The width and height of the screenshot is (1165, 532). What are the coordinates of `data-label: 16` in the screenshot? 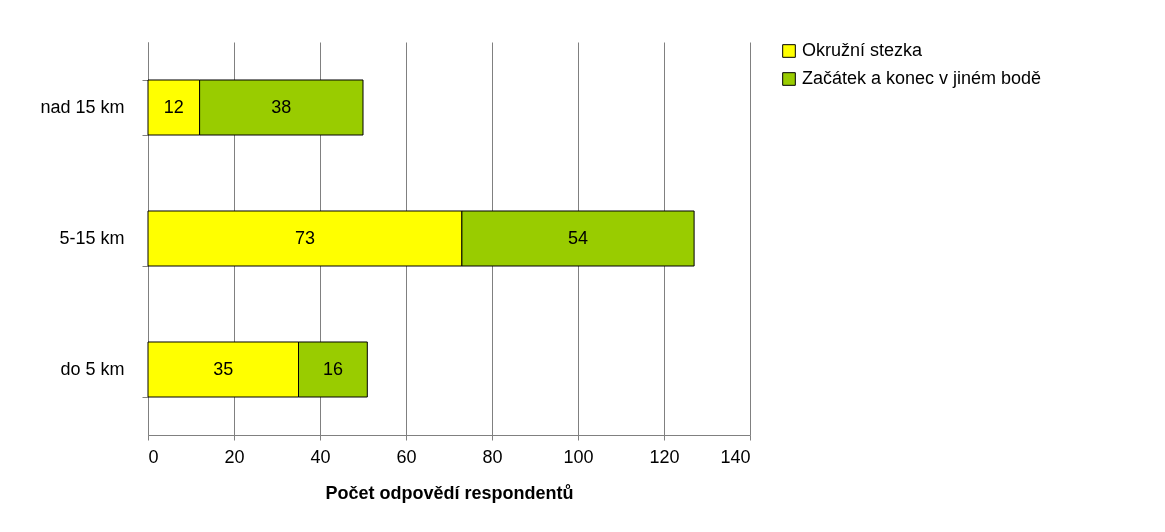 It's located at (332, 368).